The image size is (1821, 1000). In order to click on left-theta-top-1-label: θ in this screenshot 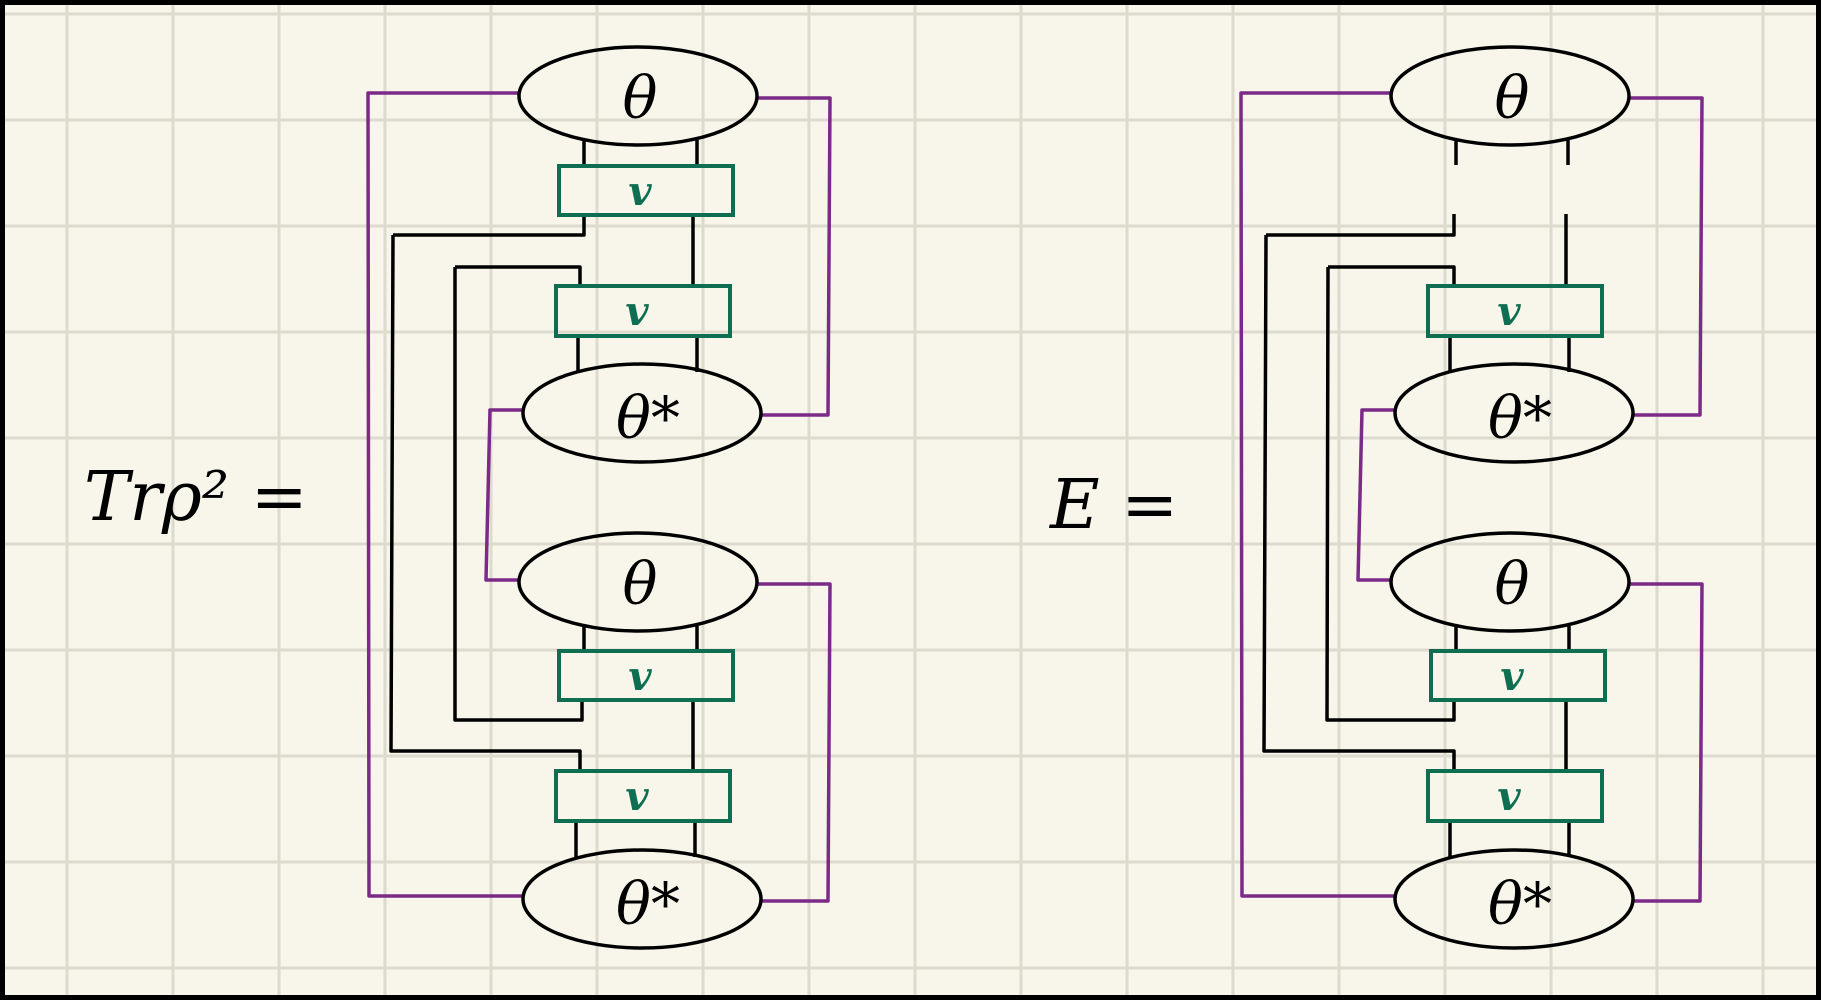, I will do `click(640, 98)`.